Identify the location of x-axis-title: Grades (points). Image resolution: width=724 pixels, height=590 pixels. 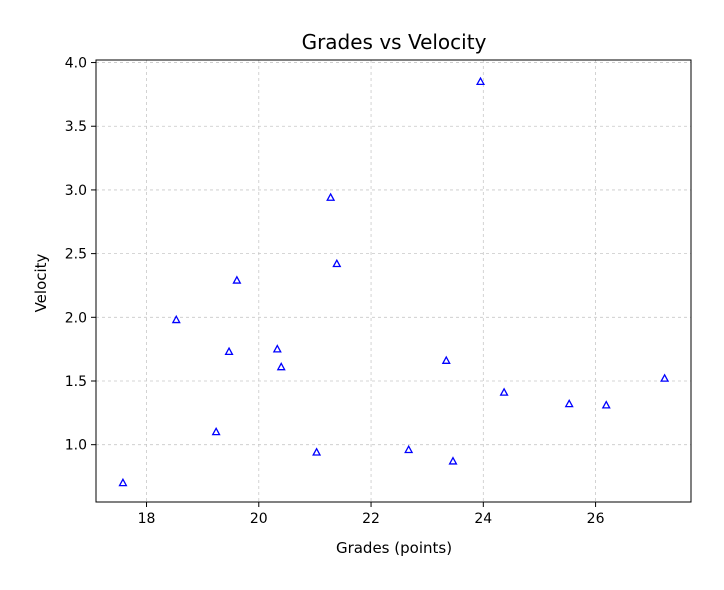
(394, 548).